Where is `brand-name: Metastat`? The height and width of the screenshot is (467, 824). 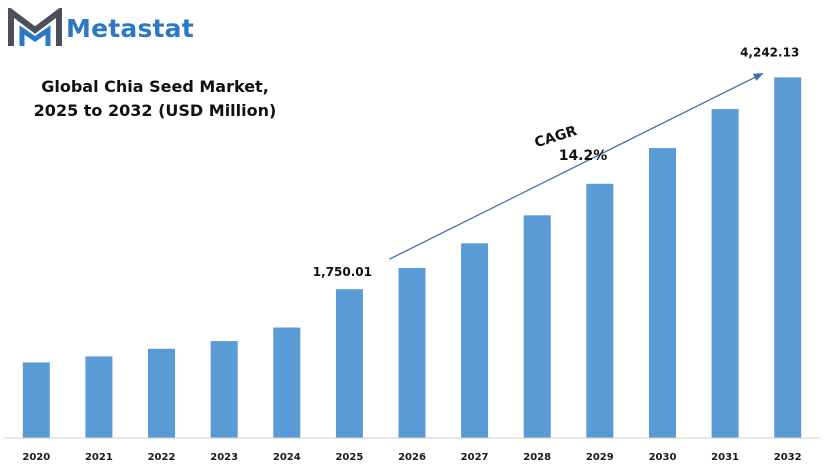
brand-name: Metastat is located at coordinates (130, 28).